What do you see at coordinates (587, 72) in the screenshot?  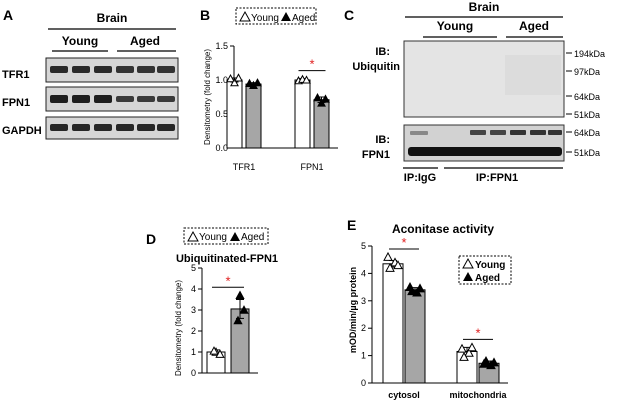 I see `marker-97kda: 97kDa` at bounding box center [587, 72].